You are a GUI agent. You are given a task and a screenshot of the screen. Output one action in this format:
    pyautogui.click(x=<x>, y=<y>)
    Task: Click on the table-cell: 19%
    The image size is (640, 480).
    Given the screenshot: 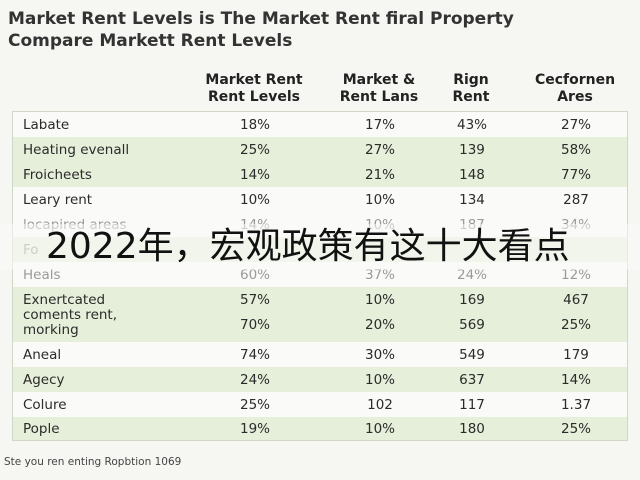 What is the action you would take?
    pyautogui.click(x=254, y=428)
    